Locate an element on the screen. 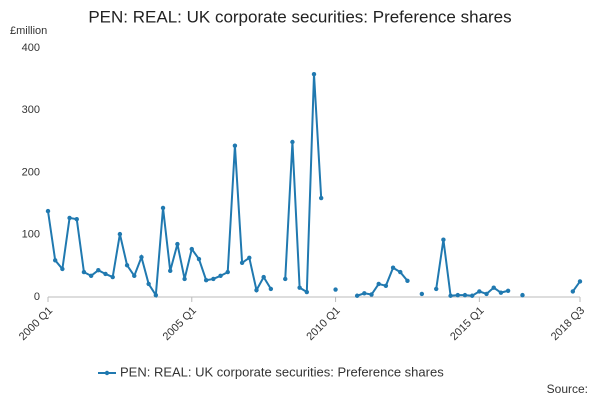 The width and height of the screenshot is (600, 405). x-tick-label: 2018 Q3 is located at coordinates (568, 324).